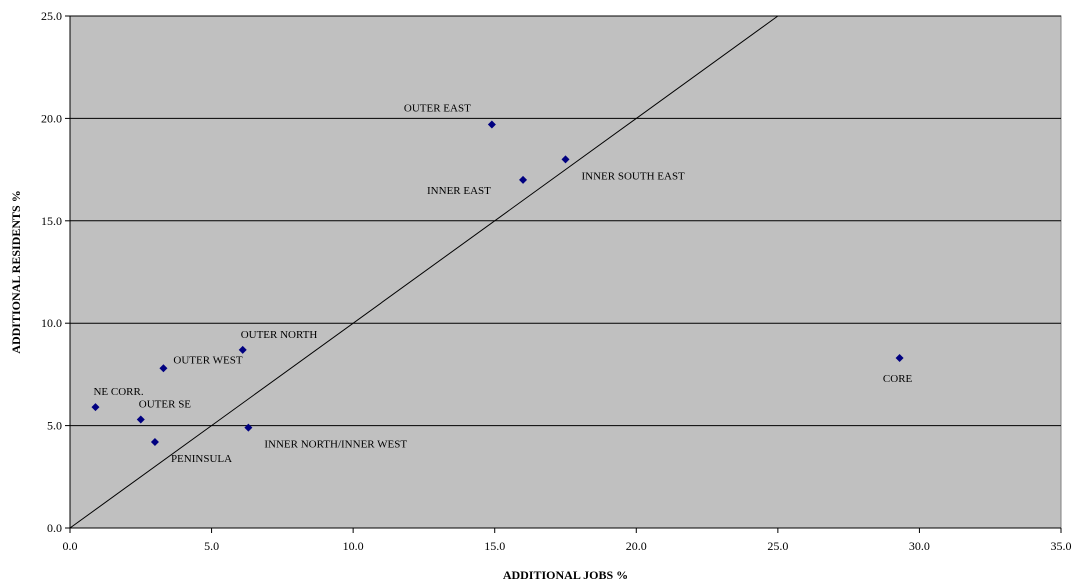 Image resolution: width=1078 pixels, height=588 pixels. Describe the element at coordinates (919, 546) in the screenshot. I see `x-tick-label: 30.0` at that location.